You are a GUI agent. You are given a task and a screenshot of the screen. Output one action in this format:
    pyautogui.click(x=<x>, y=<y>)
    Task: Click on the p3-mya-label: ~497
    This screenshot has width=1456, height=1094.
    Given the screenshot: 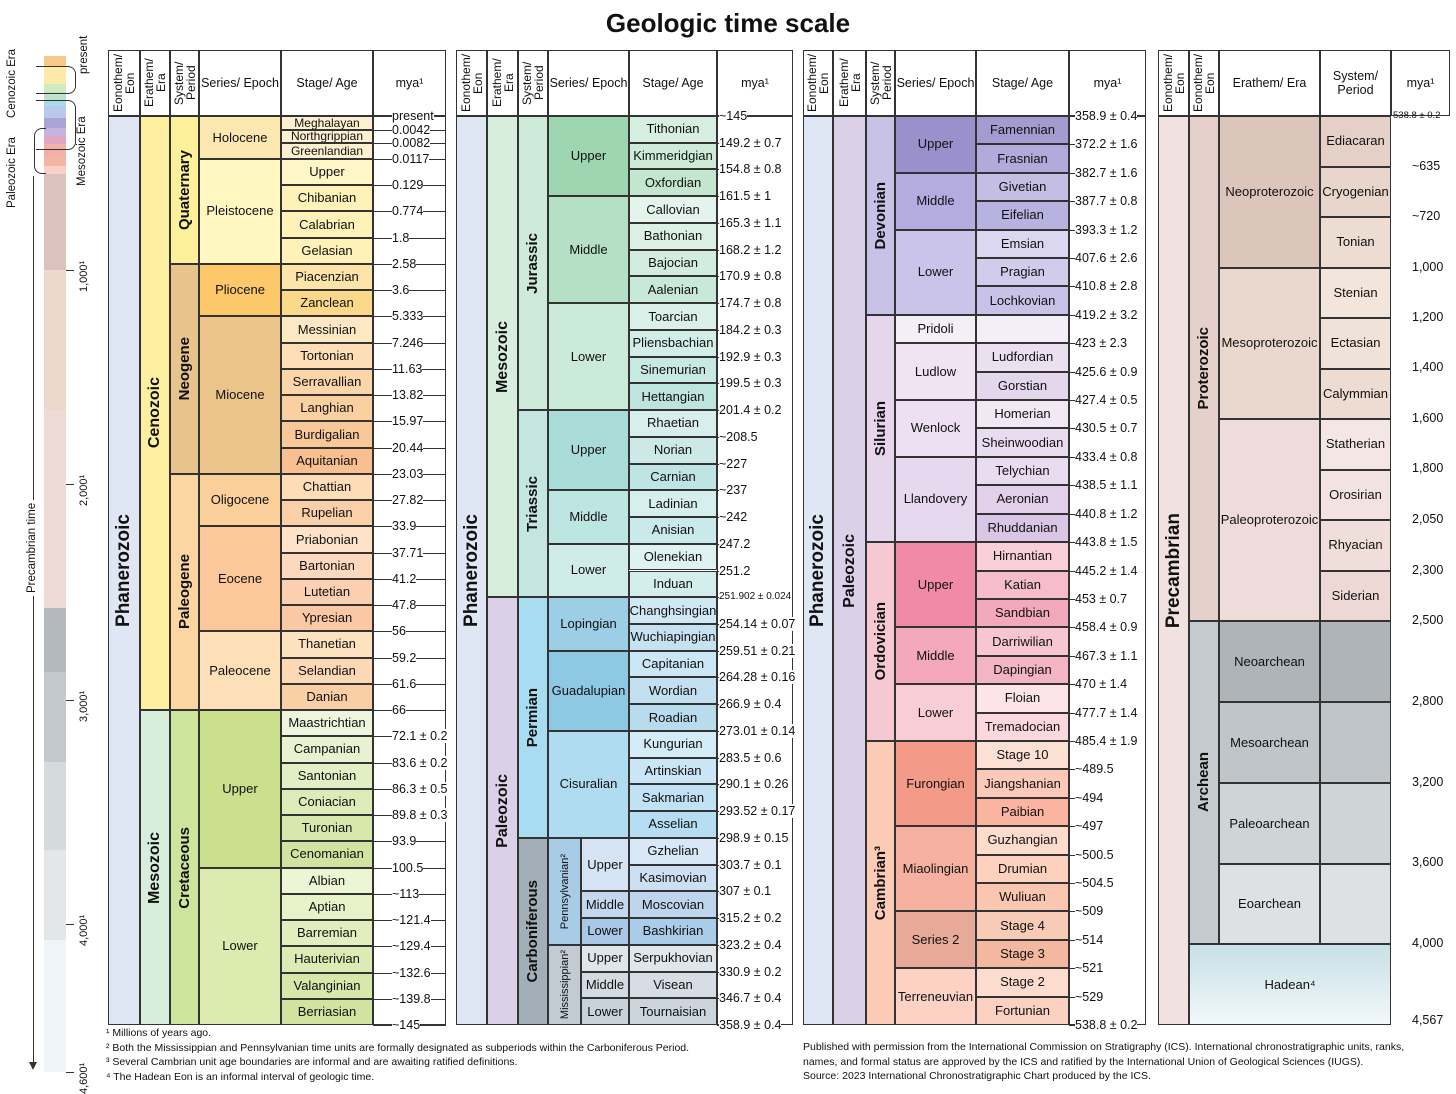 What is the action you would take?
    pyautogui.click(x=1089, y=826)
    